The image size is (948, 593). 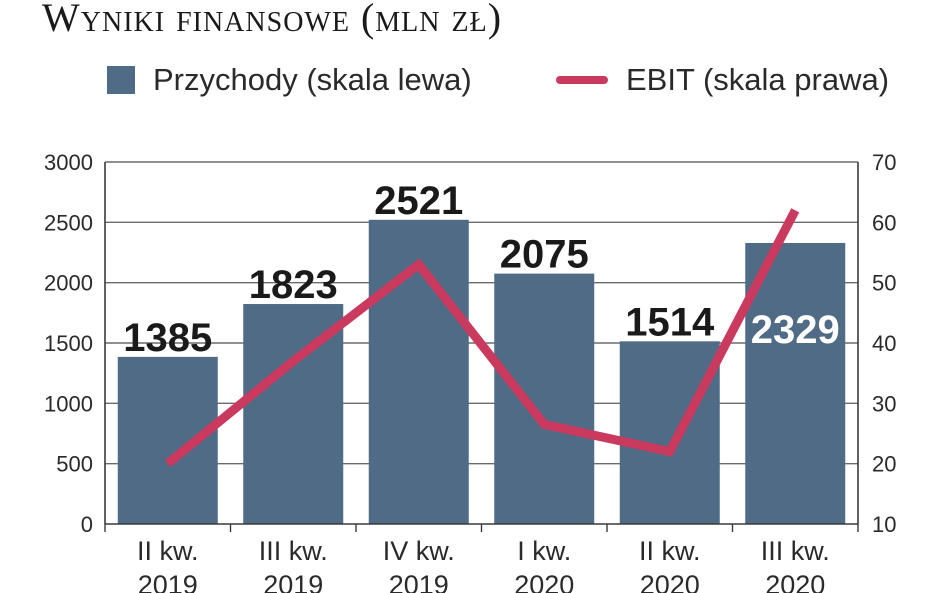 I want to click on y-right-tick-label: 30, so click(x=884, y=403).